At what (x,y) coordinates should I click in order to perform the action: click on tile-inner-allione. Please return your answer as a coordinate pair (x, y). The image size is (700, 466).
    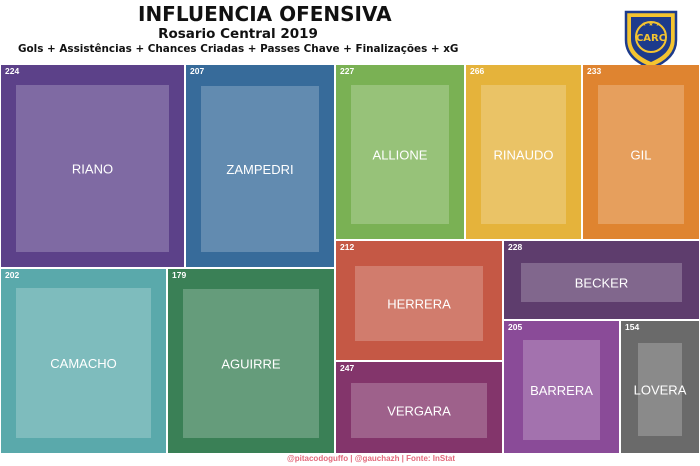
    Looking at the image, I should click on (400, 154).